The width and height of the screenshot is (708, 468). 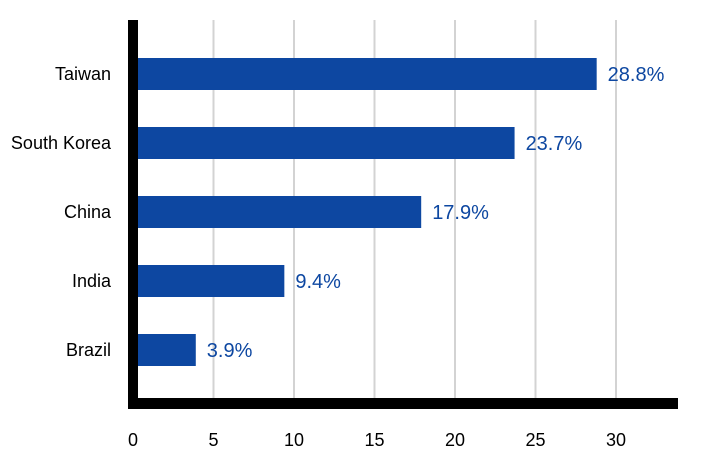 I want to click on category-label: China, so click(x=88, y=212).